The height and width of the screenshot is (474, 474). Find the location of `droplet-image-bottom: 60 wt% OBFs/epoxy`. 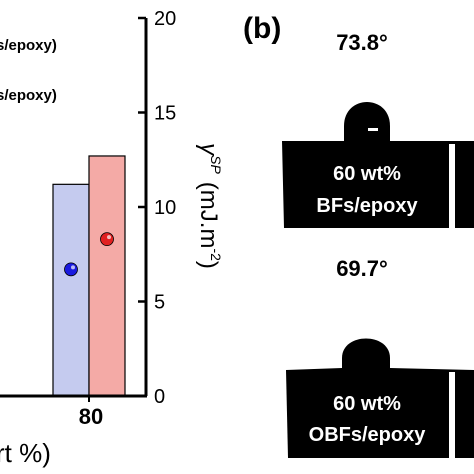

droplet-image-bottom: 60 wt% OBFs/epoxy is located at coordinates (380, 398).